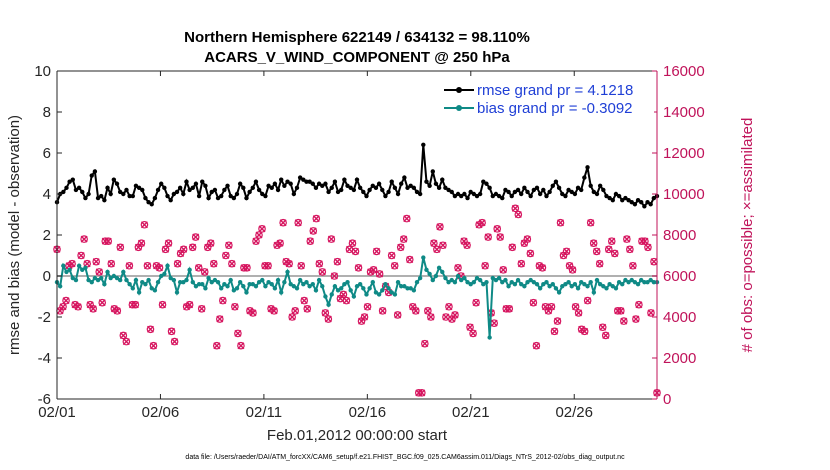 This screenshot has height=470, width=830. I want to click on x-axis-label: Feb.01,2012 00:00:00 start, so click(357, 435).